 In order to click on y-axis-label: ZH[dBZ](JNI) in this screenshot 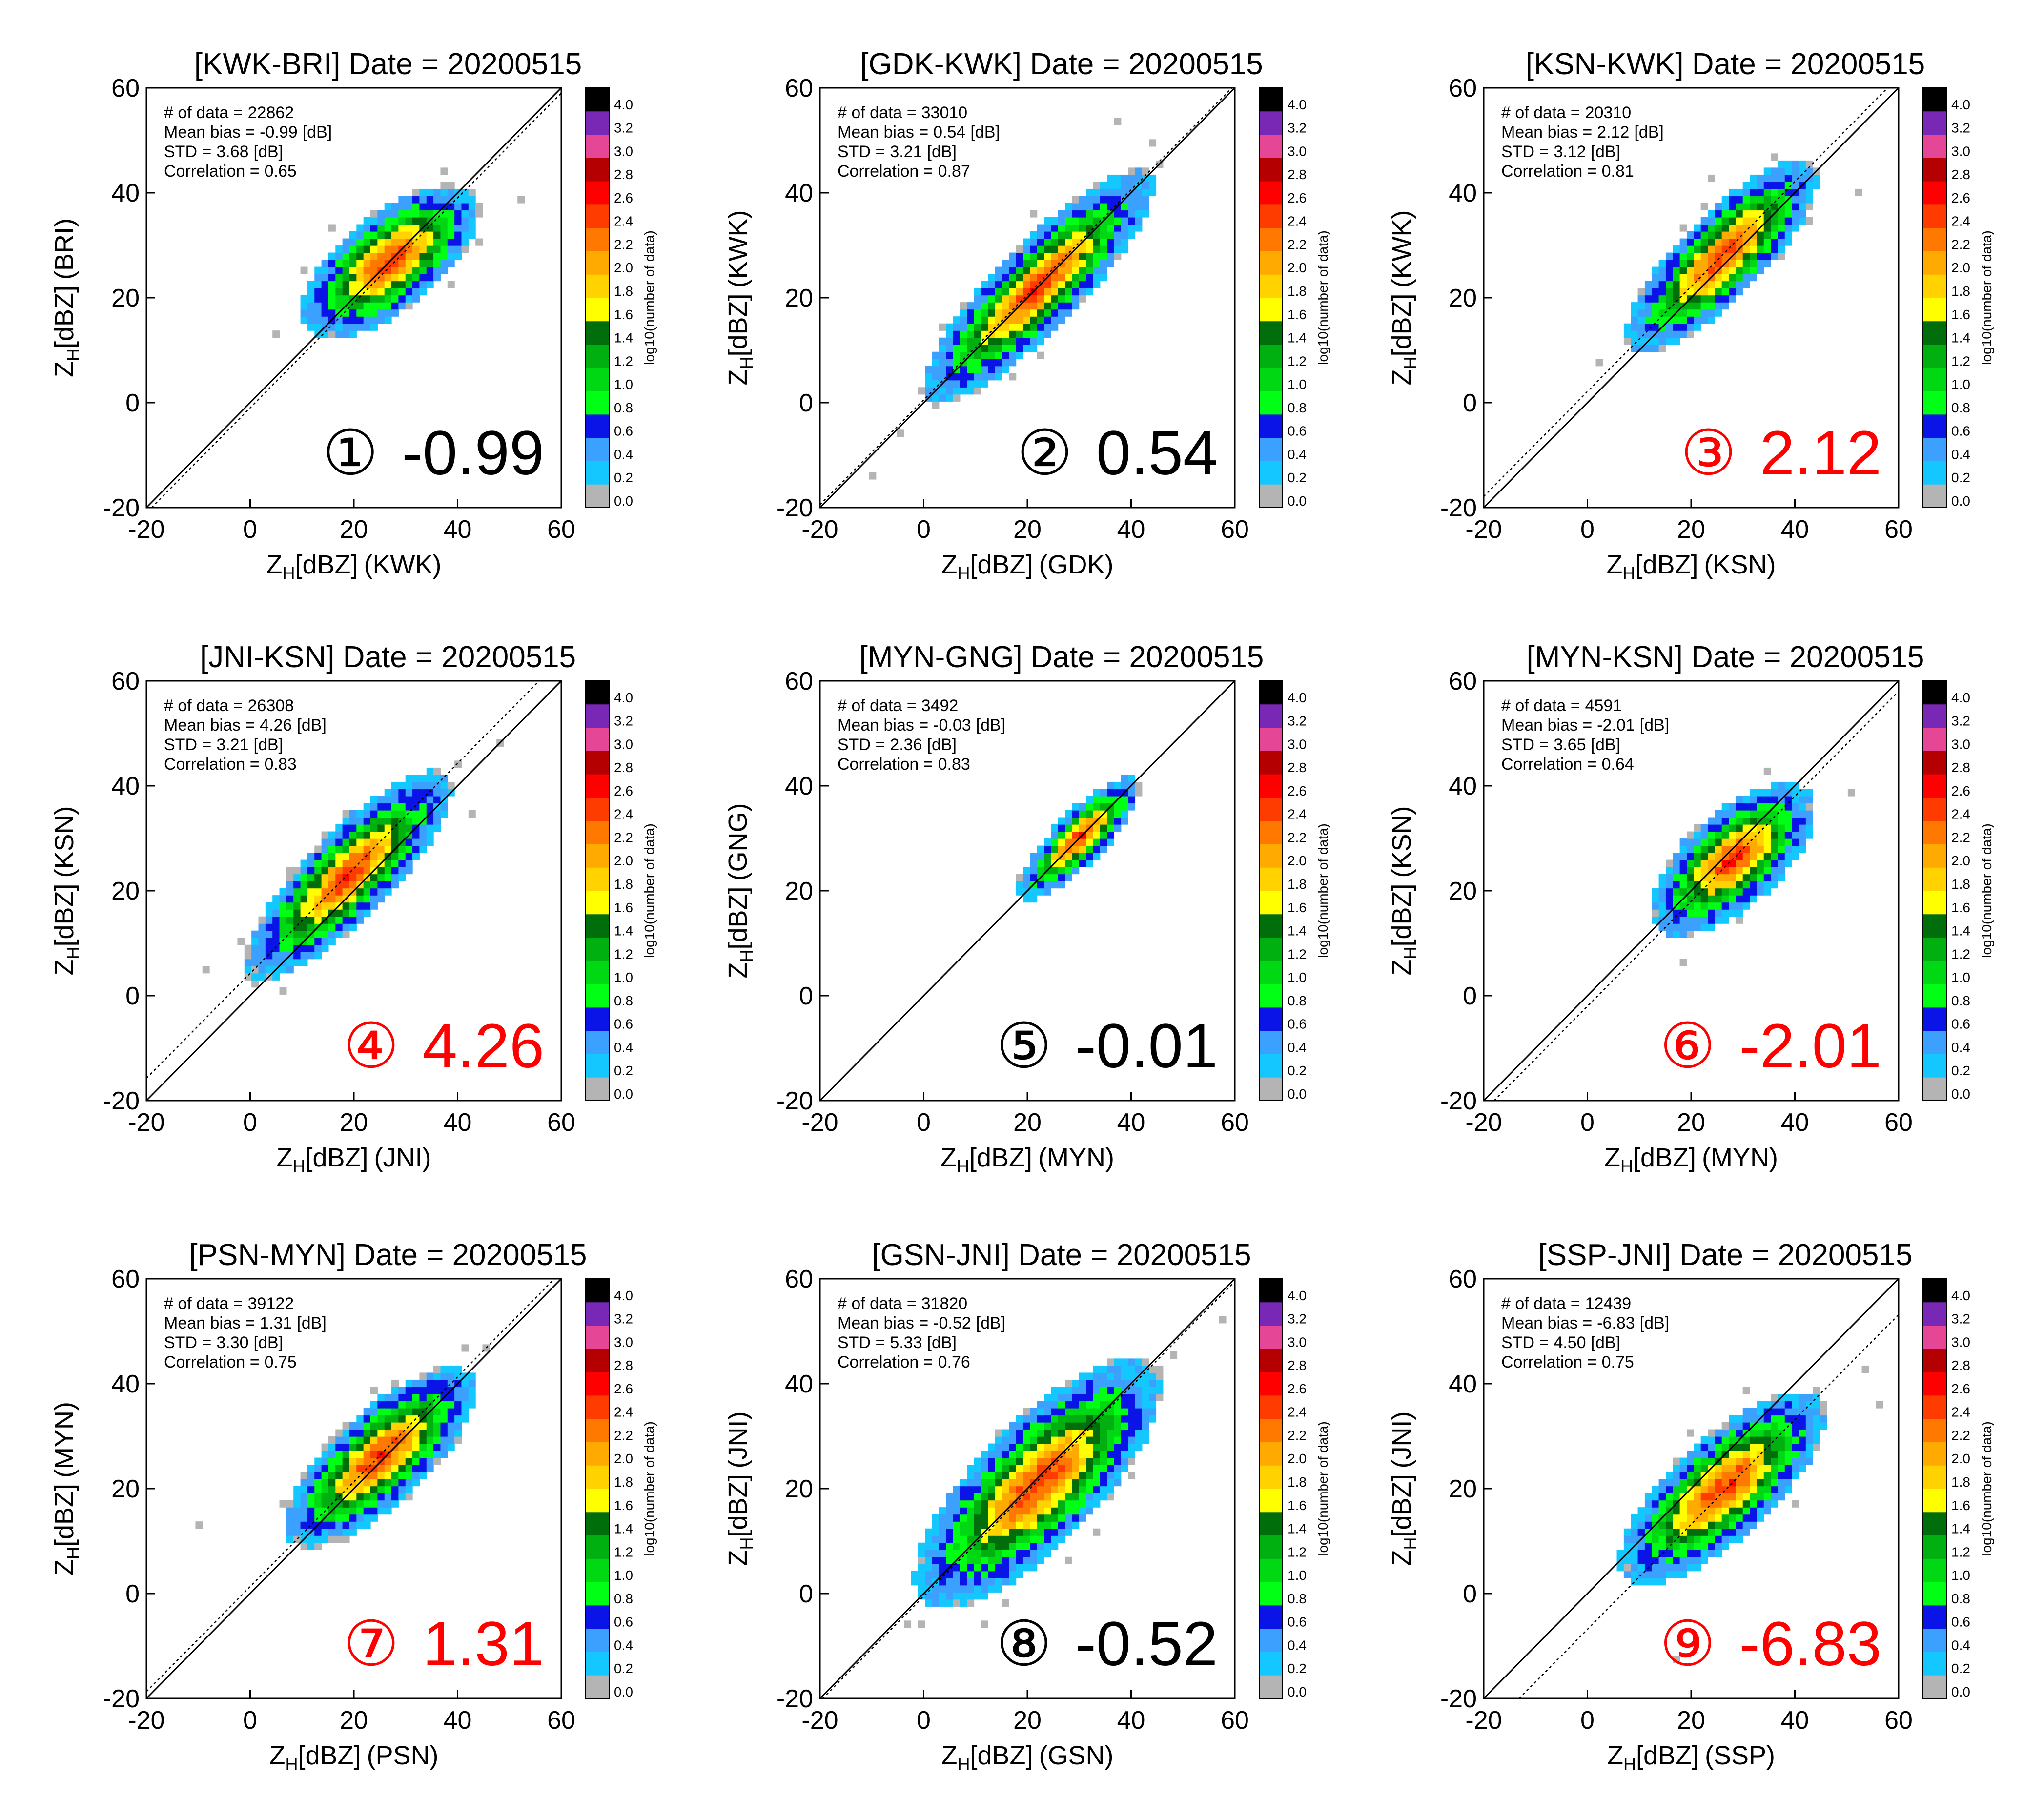, I will do `click(1403, 1488)`.